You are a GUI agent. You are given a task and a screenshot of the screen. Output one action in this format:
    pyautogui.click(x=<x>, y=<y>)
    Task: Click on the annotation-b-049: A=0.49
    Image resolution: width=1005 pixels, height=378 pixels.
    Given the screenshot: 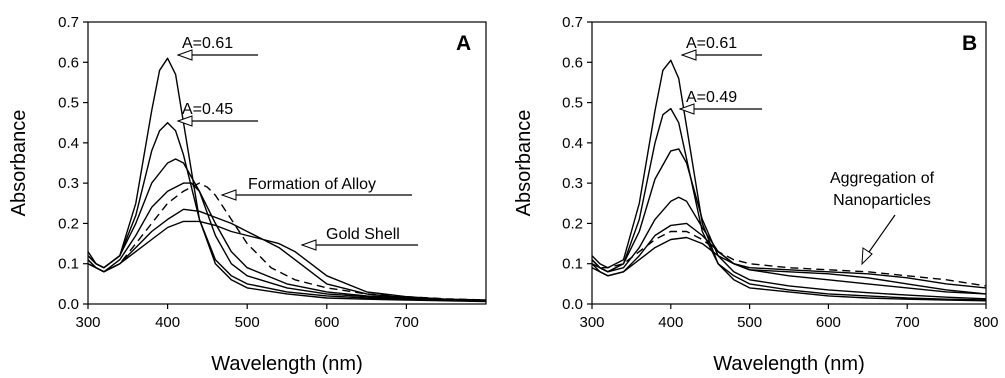 What is the action you would take?
    pyautogui.click(x=720, y=102)
    